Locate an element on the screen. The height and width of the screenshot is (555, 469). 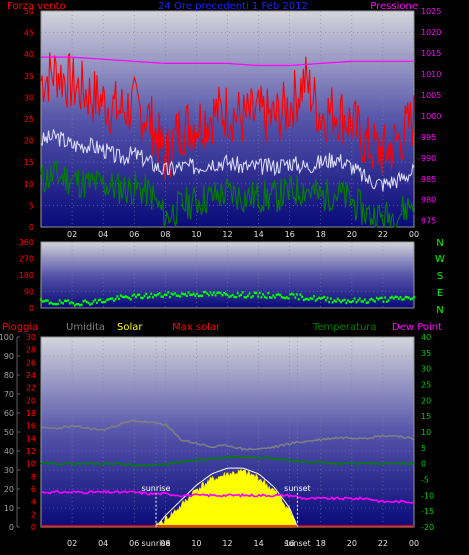
pressure-tick-label: 1010 is located at coordinates (431, 74).